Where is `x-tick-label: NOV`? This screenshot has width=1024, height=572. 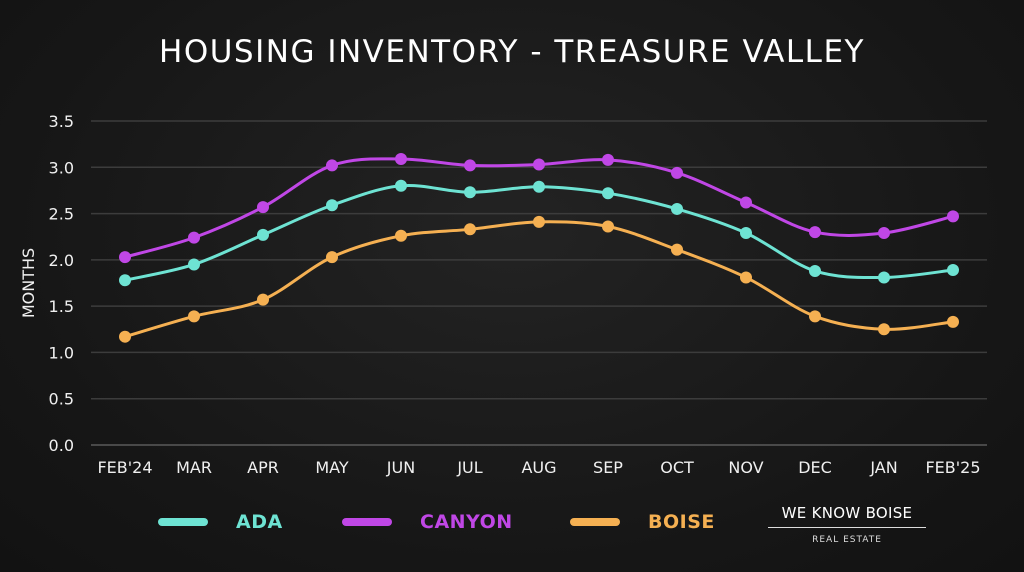 x-tick-label: NOV is located at coordinates (745, 467).